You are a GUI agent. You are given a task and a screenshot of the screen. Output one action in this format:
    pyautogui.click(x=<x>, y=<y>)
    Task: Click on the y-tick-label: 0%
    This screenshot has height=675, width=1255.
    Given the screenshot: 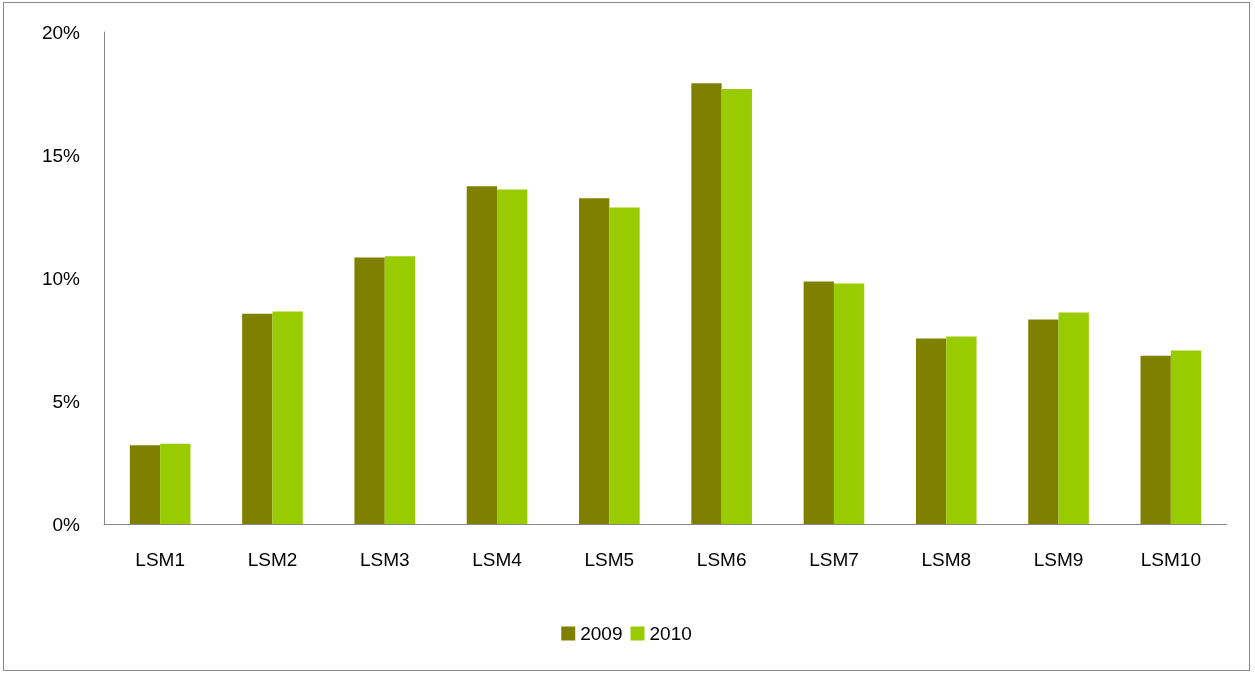 What is the action you would take?
    pyautogui.click(x=66, y=524)
    